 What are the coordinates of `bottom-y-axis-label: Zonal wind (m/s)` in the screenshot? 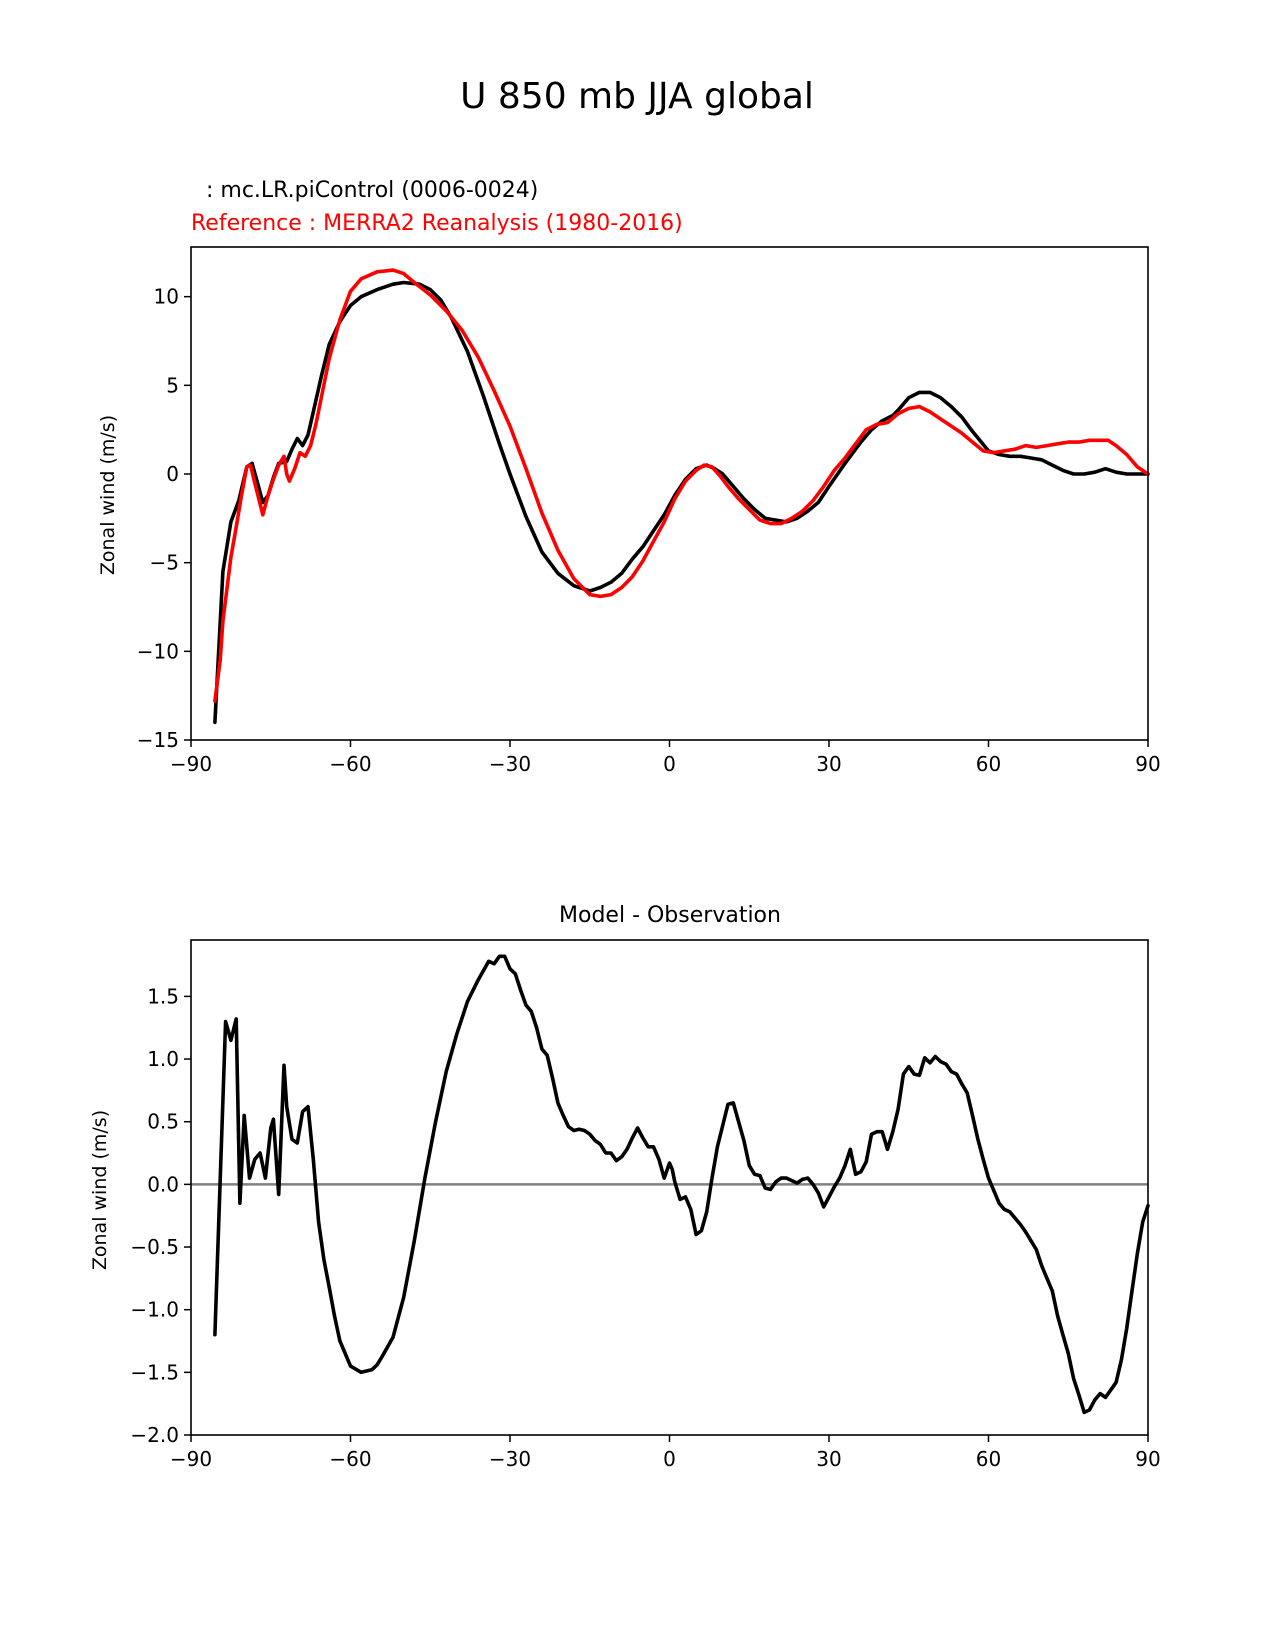 It's located at (100, 1190).